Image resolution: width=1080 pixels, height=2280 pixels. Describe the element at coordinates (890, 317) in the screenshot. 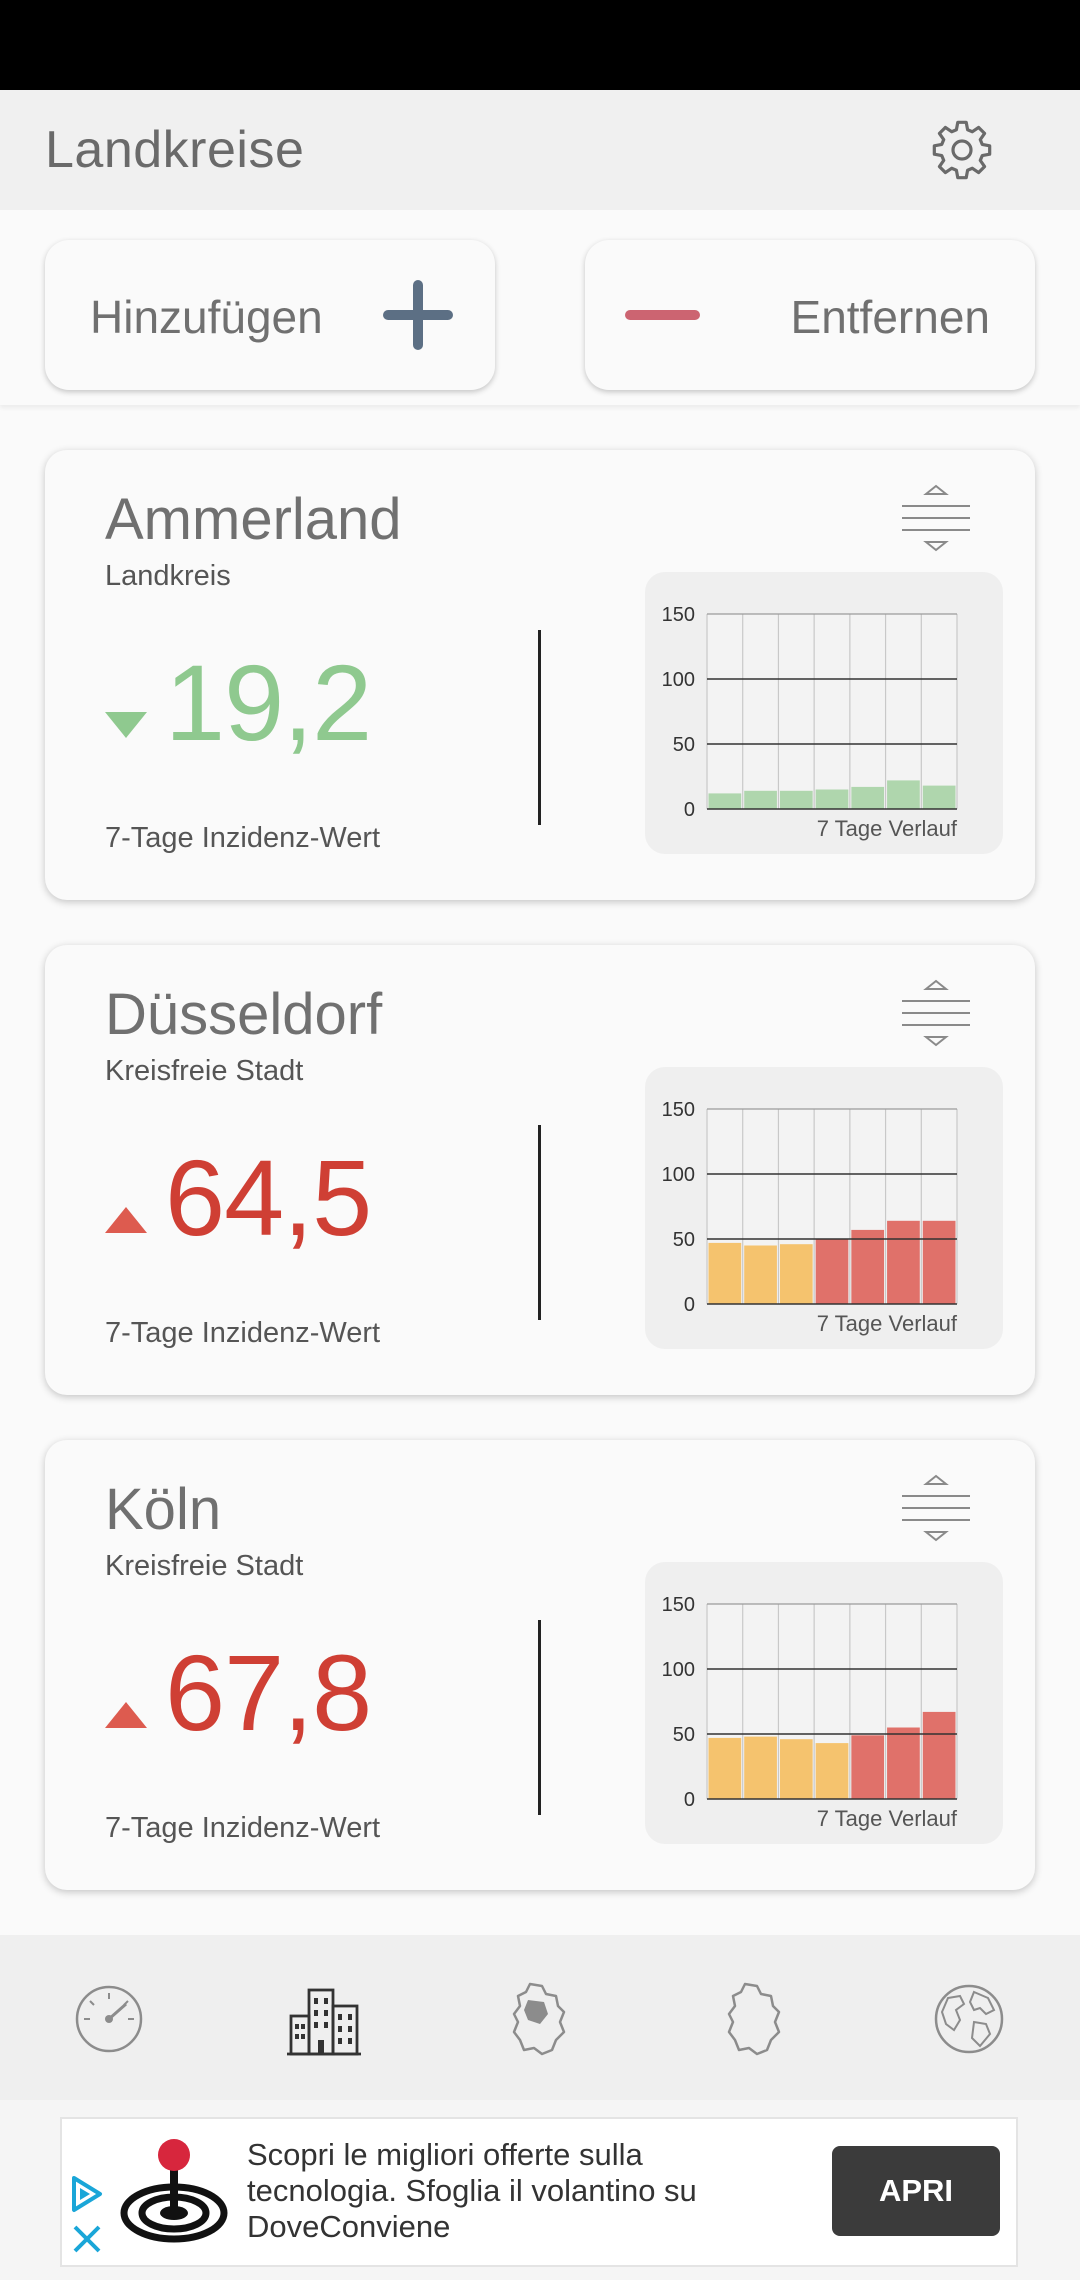

I see `remove-button-label: Entfernen` at that location.